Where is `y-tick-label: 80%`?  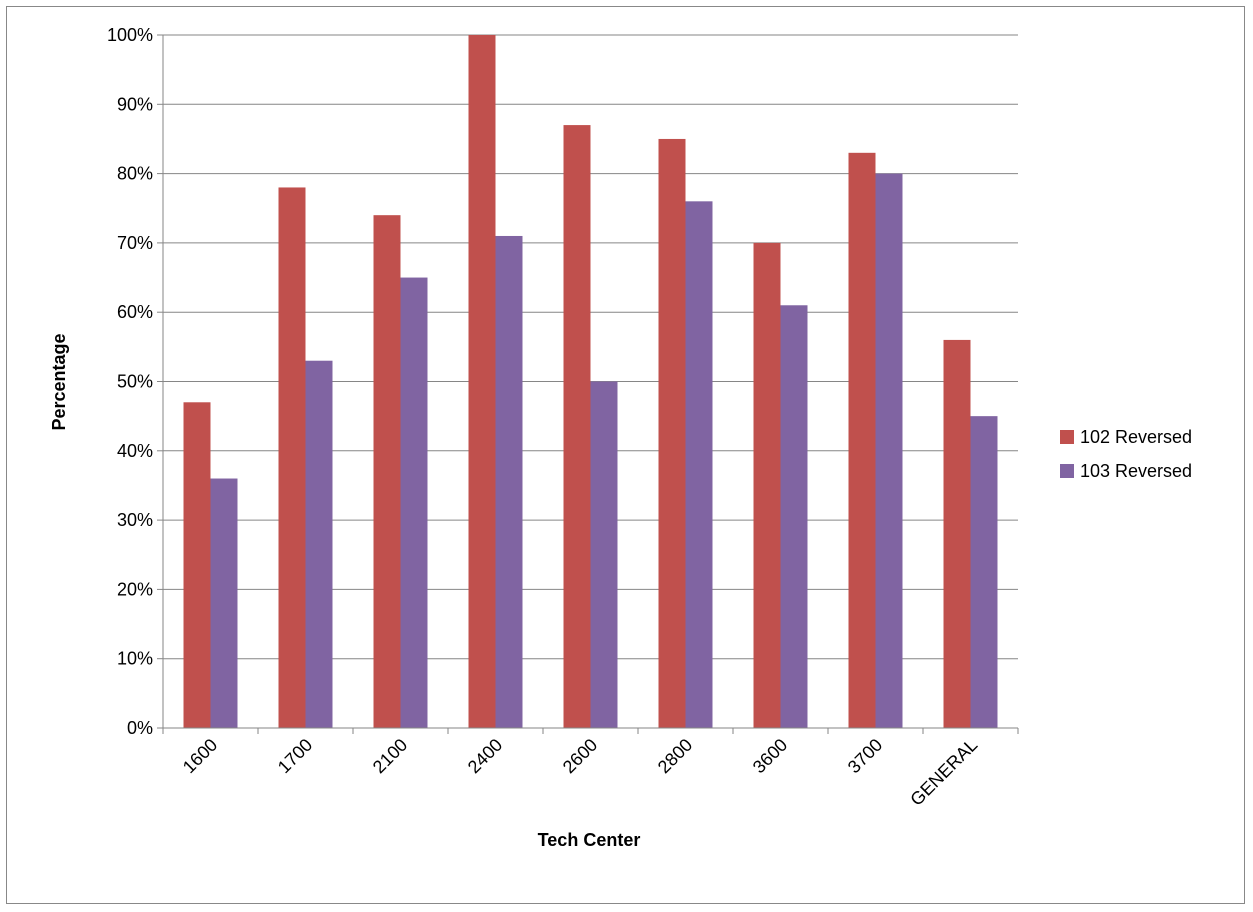 y-tick-label: 80% is located at coordinates (135, 174).